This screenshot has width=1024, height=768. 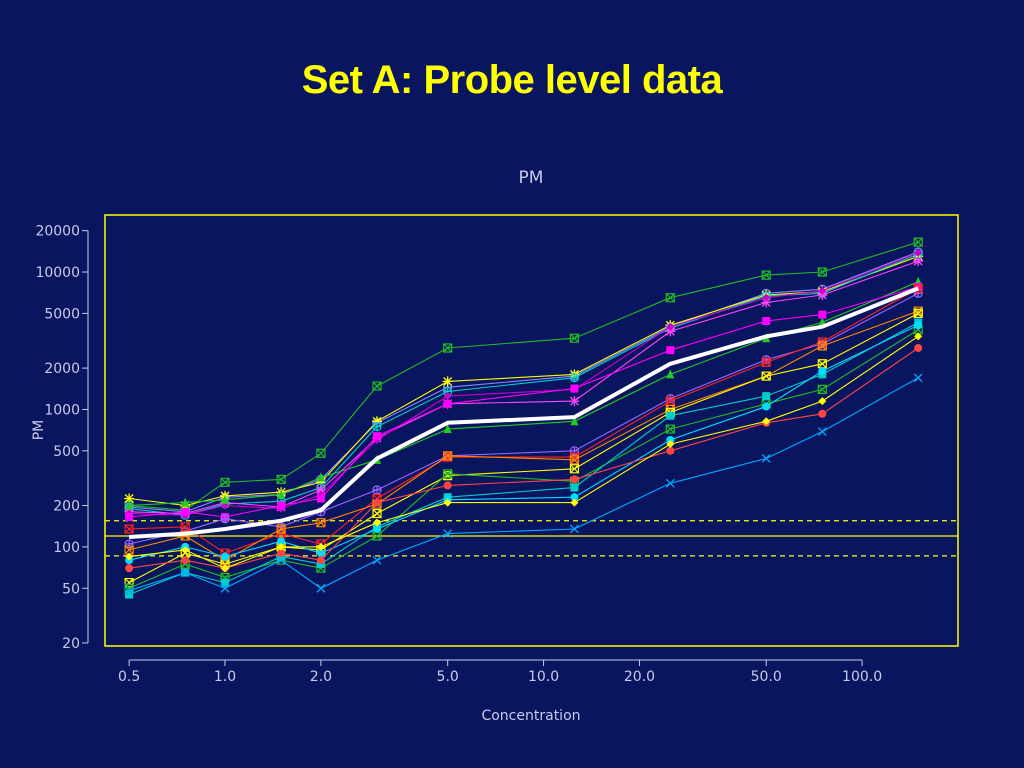 What do you see at coordinates (71, 589) in the screenshot?
I see `y-tick-label: 50` at bounding box center [71, 589].